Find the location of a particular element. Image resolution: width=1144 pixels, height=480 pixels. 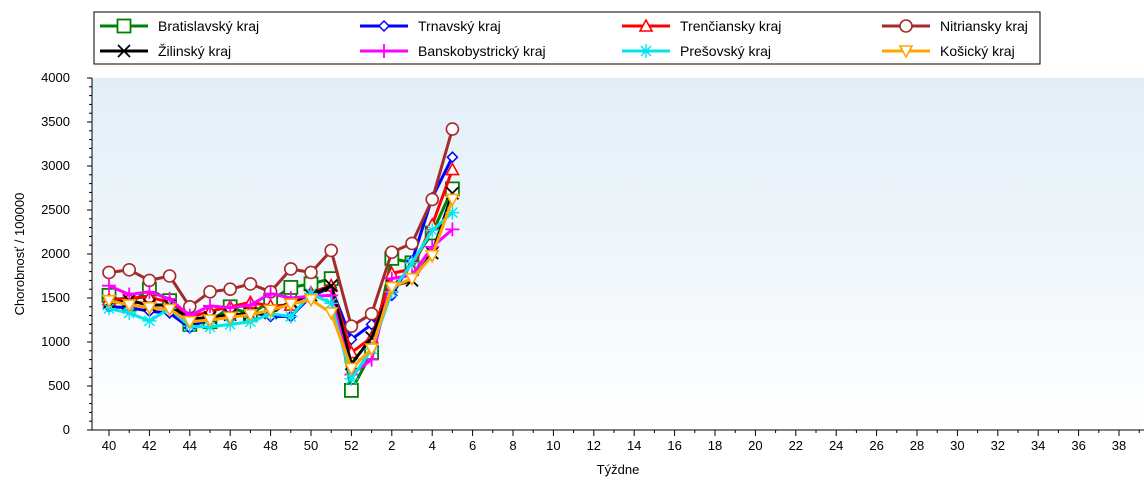

legend-item: Žilinský kraj is located at coordinates (165, 51).